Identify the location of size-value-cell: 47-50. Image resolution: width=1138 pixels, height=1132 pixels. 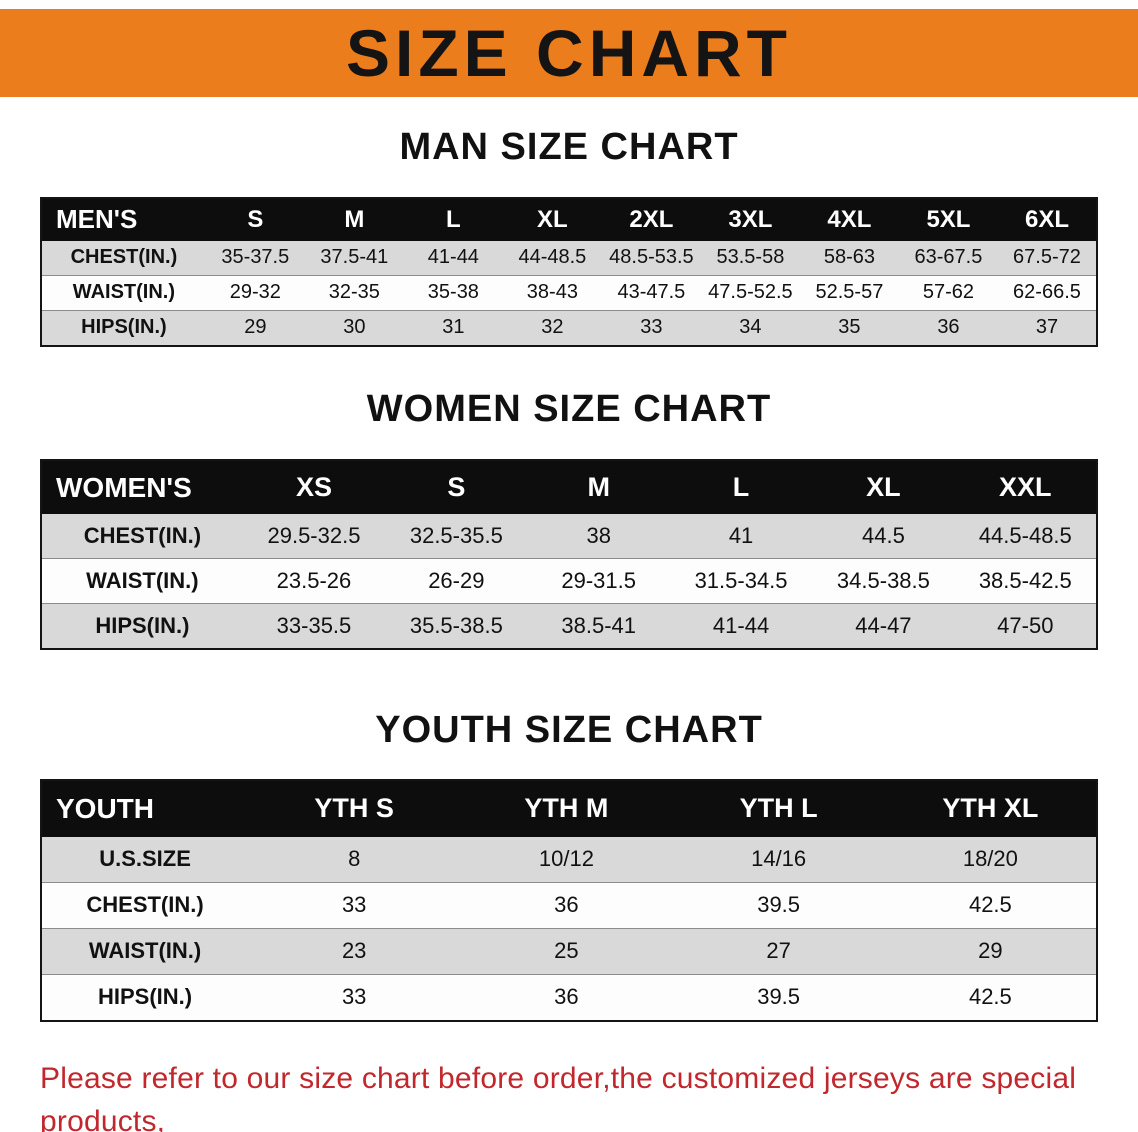
(1025, 626).